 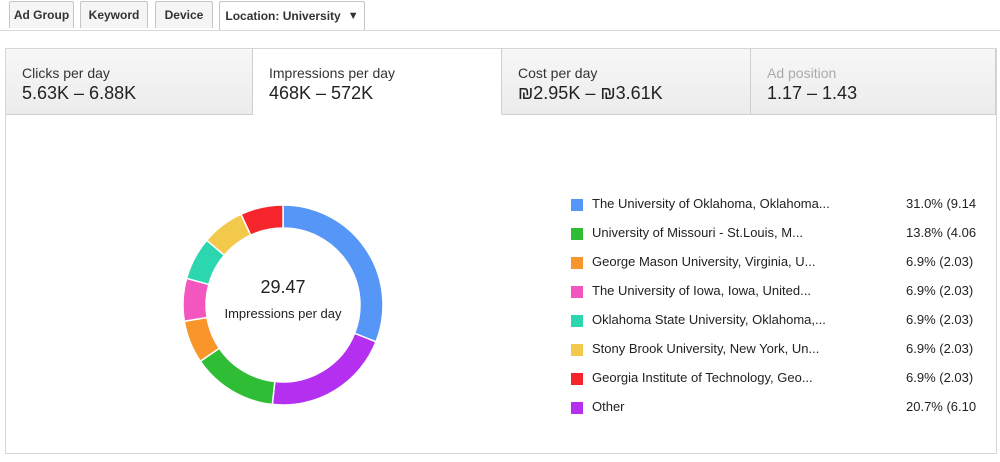 I want to click on chevron-down-icon: ▼, so click(x=353, y=16).